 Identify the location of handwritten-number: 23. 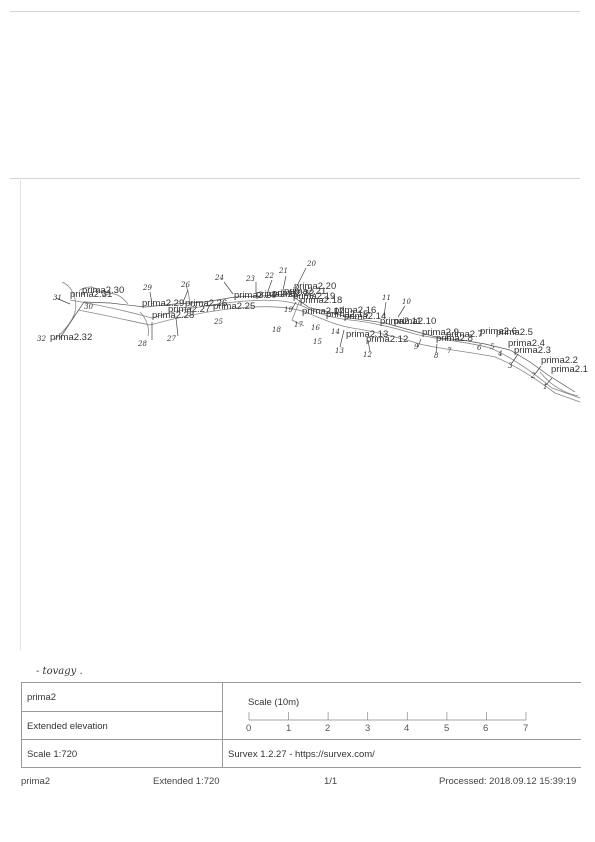
(250, 279).